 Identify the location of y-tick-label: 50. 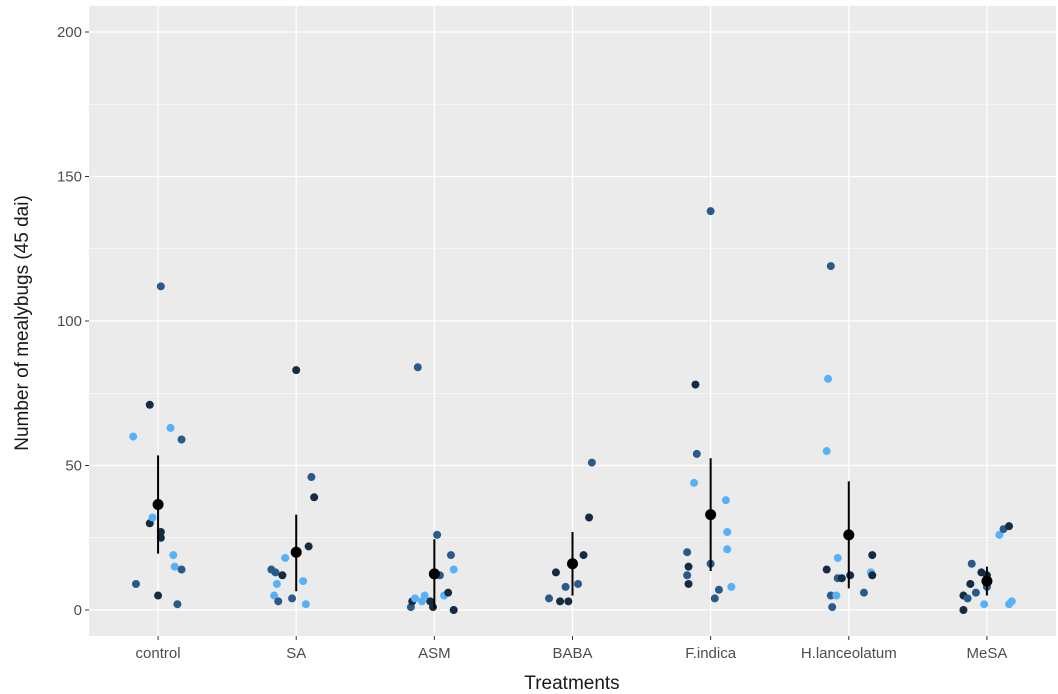
(73, 465).